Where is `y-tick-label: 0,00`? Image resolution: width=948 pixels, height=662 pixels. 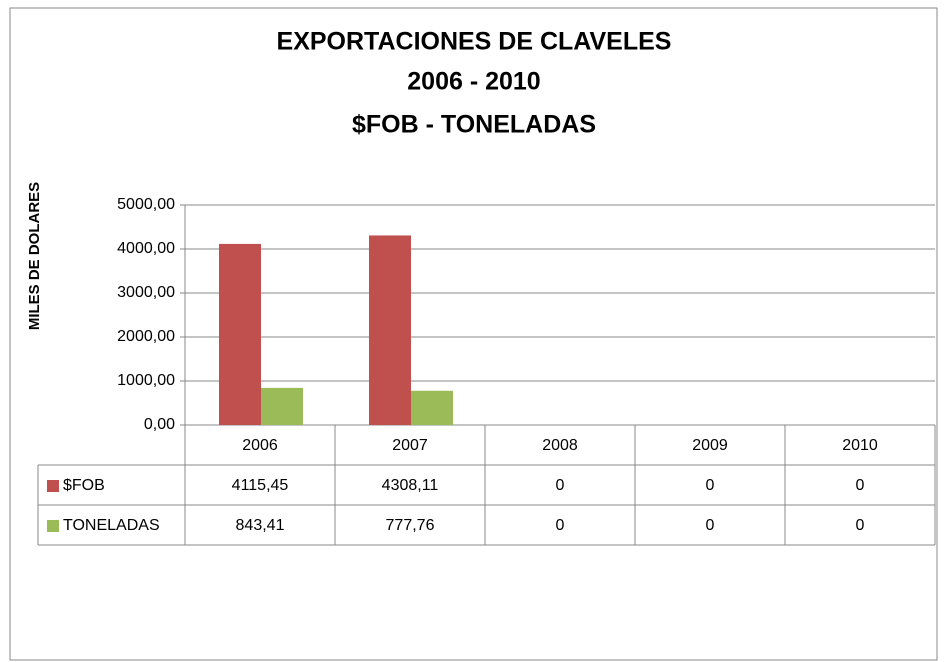 y-tick-label: 0,00 is located at coordinates (159, 424).